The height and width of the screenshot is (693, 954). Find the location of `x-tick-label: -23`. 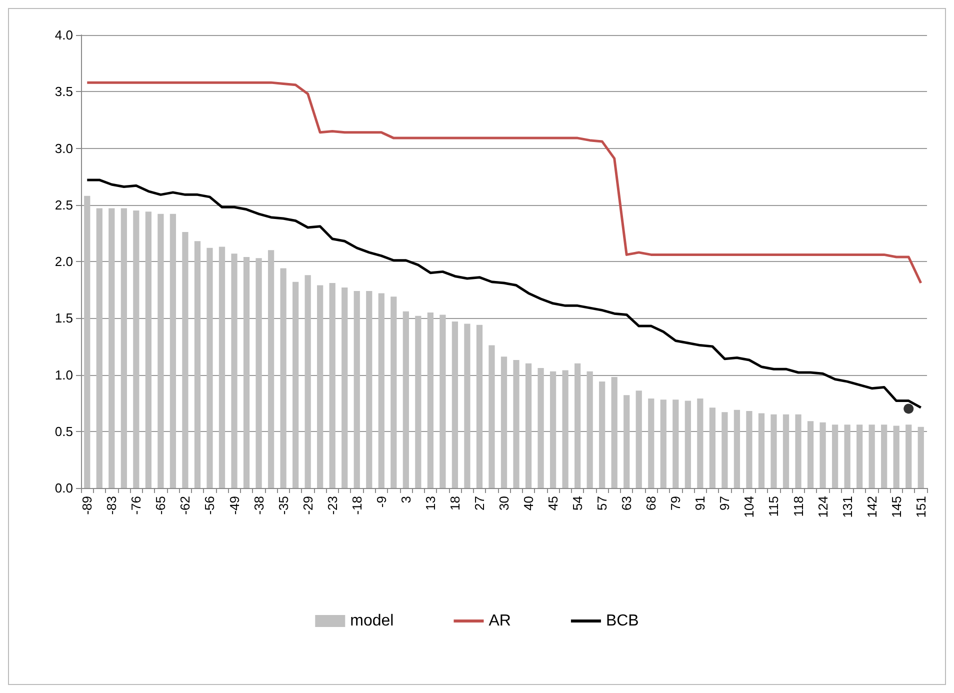

x-tick-label: -23 is located at coordinates (332, 505).